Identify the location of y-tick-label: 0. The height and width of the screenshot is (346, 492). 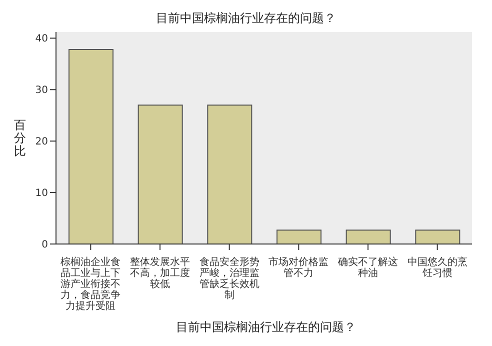
(45, 245).